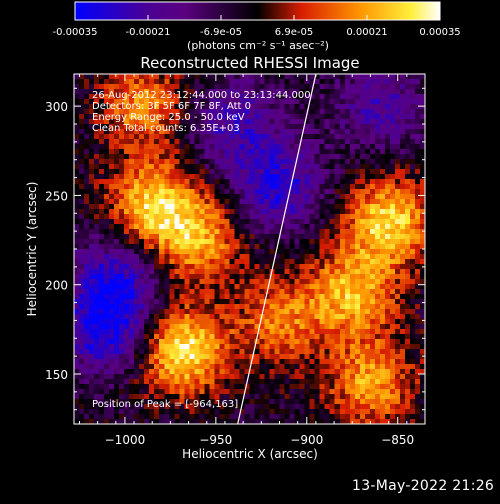  What do you see at coordinates (250, 454) in the screenshot?
I see `x-axis-label: Heliocentric X (arcsec)` at bounding box center [250, 454].